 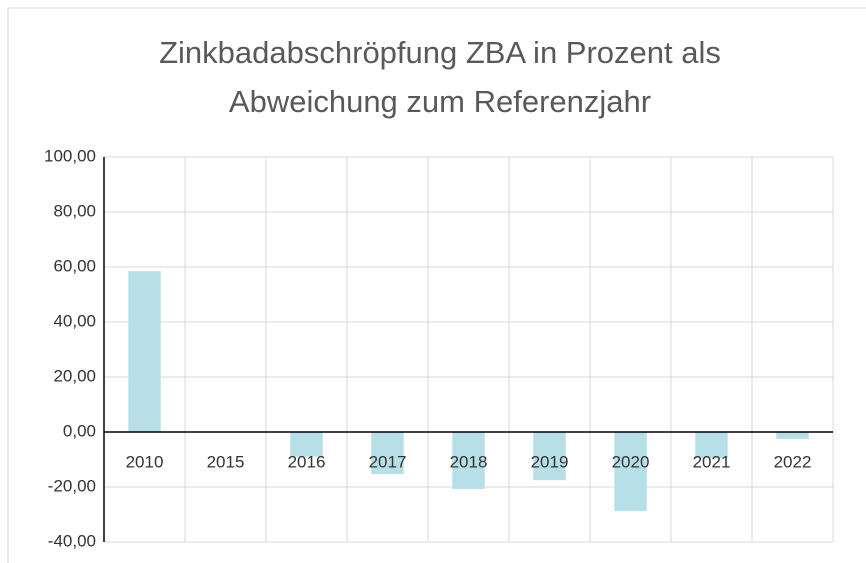 What do you see at coordinates (72, 540) in the screenshot?
I see `y-tick-label: -40,00` at bounding box center [72, 540].